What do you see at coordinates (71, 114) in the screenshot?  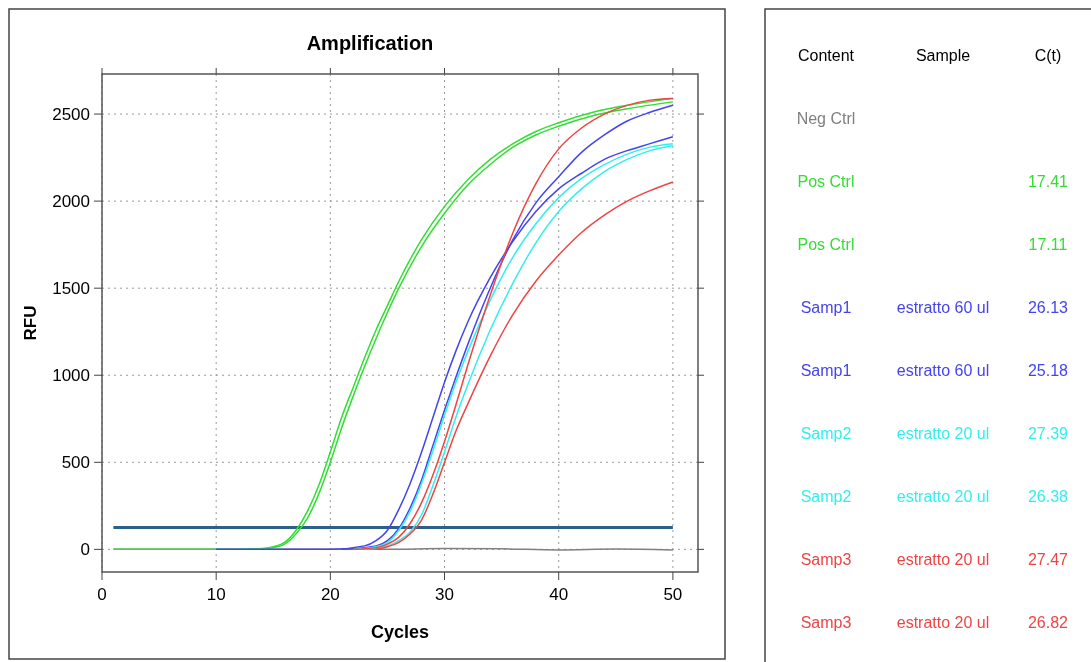 I see `y-tick-label: 2500` at bounding box center [71, 114].